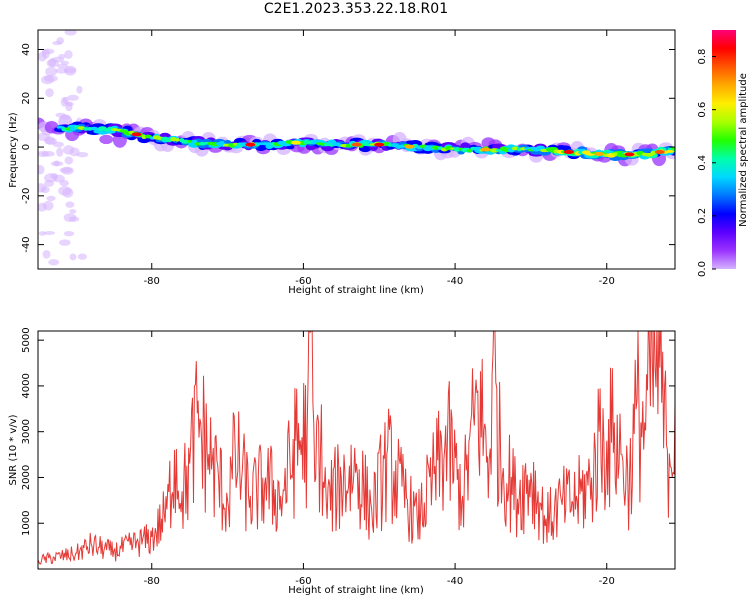 The height and width of the screenshot is (600, 750). I want to click on spectrogram-x-axis-label: Height of straight line (km), so click(356, 290).